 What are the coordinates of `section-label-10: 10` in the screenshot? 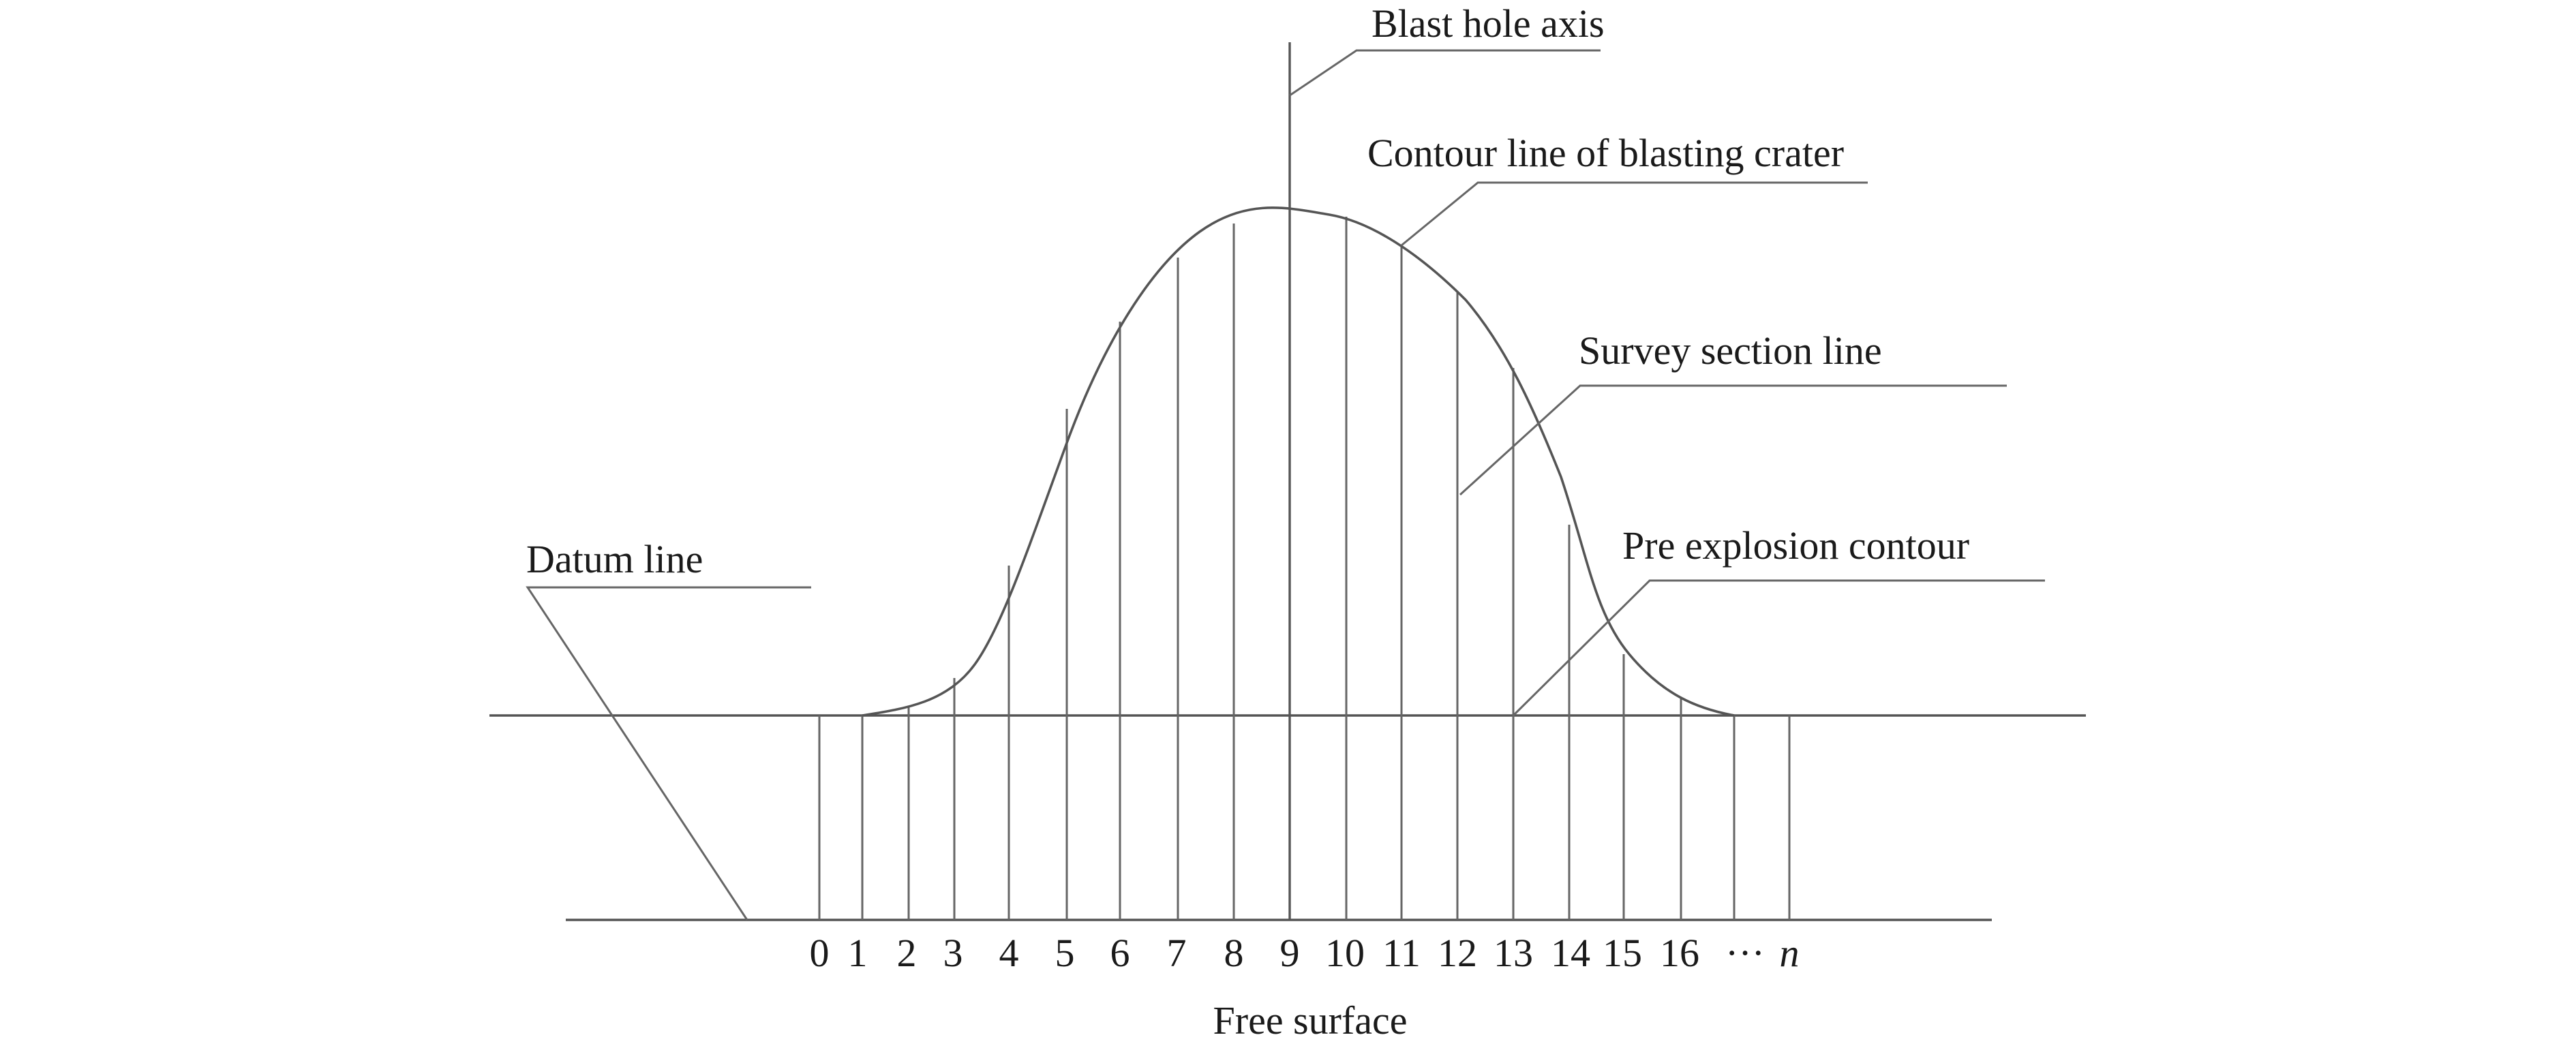 It's located at (1345, 953).